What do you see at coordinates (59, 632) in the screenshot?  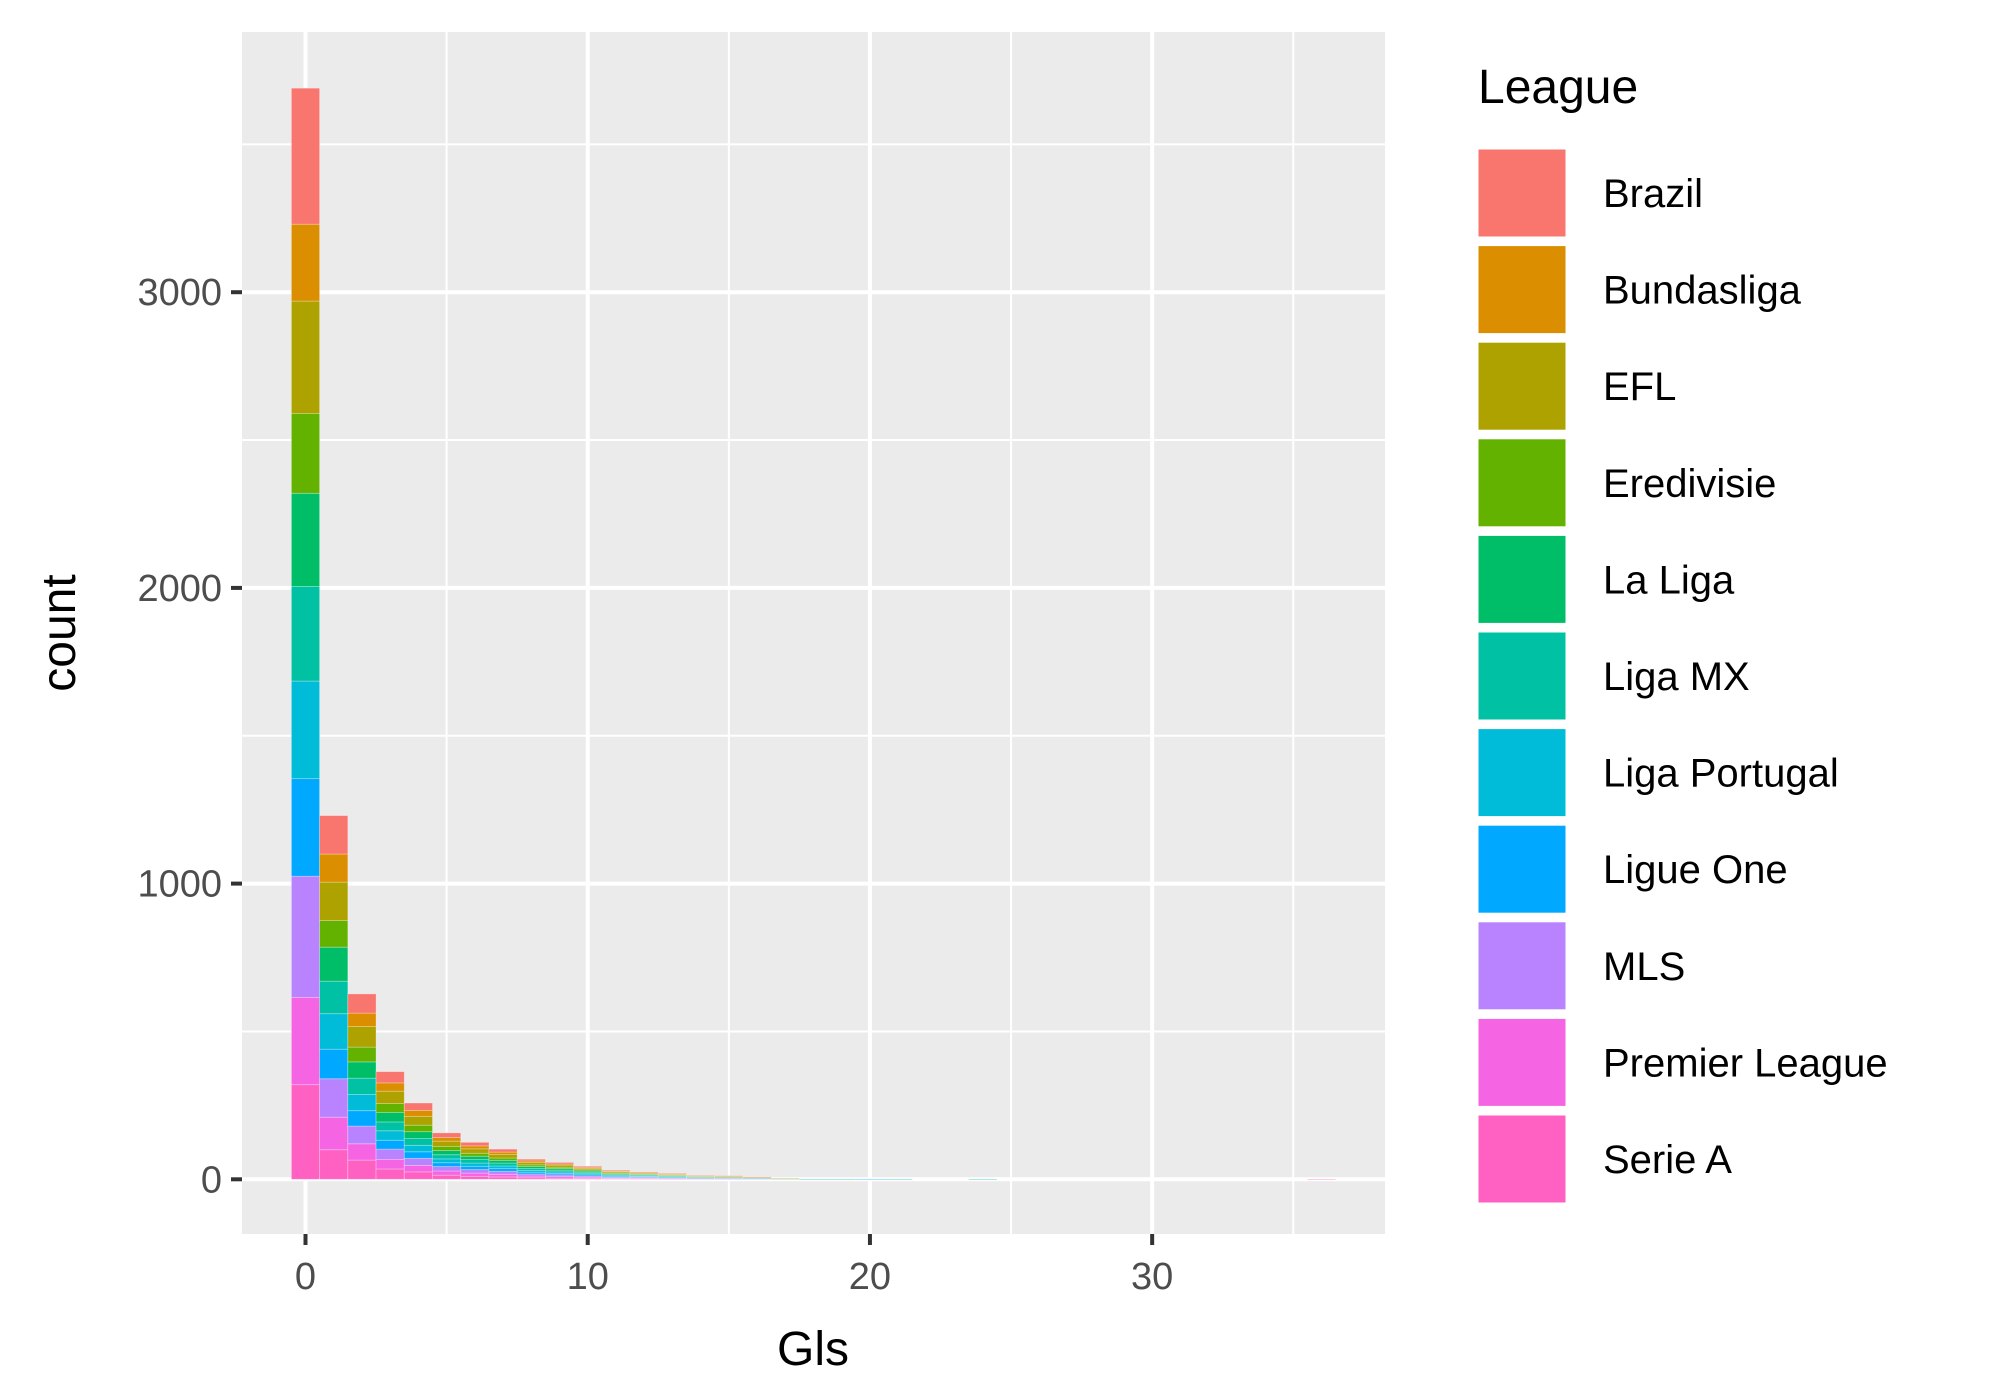 I see `y-axis-title: count` at bounding box center [59, 632].